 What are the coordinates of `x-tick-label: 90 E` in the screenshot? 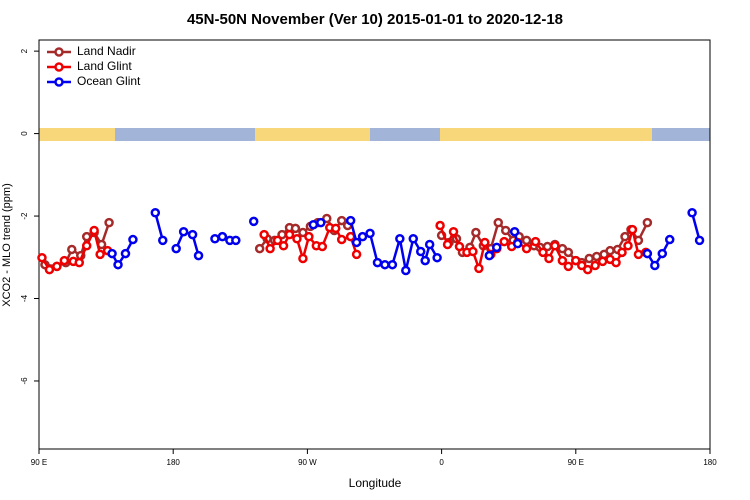 It's located at (576, 462).